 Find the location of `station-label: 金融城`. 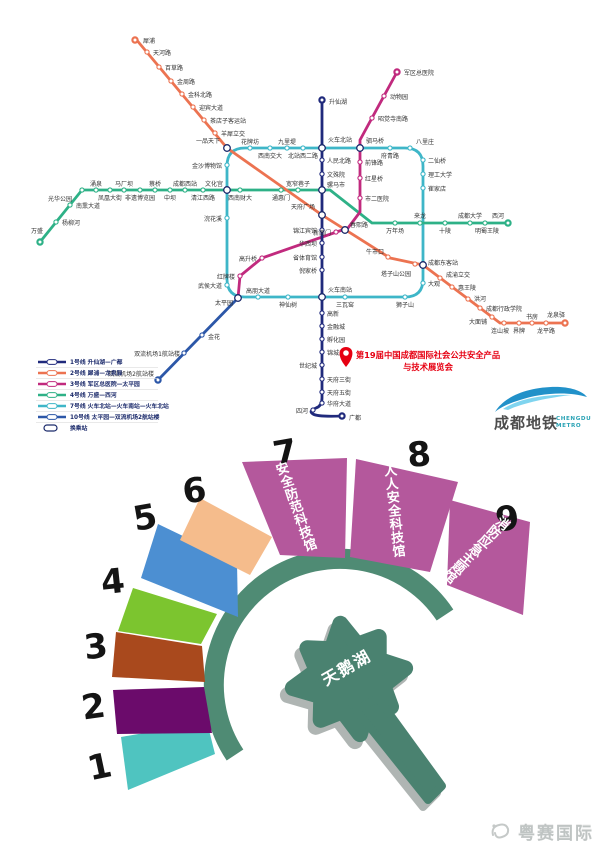

station-label: 金融城 is located at coordinates (336, 327).